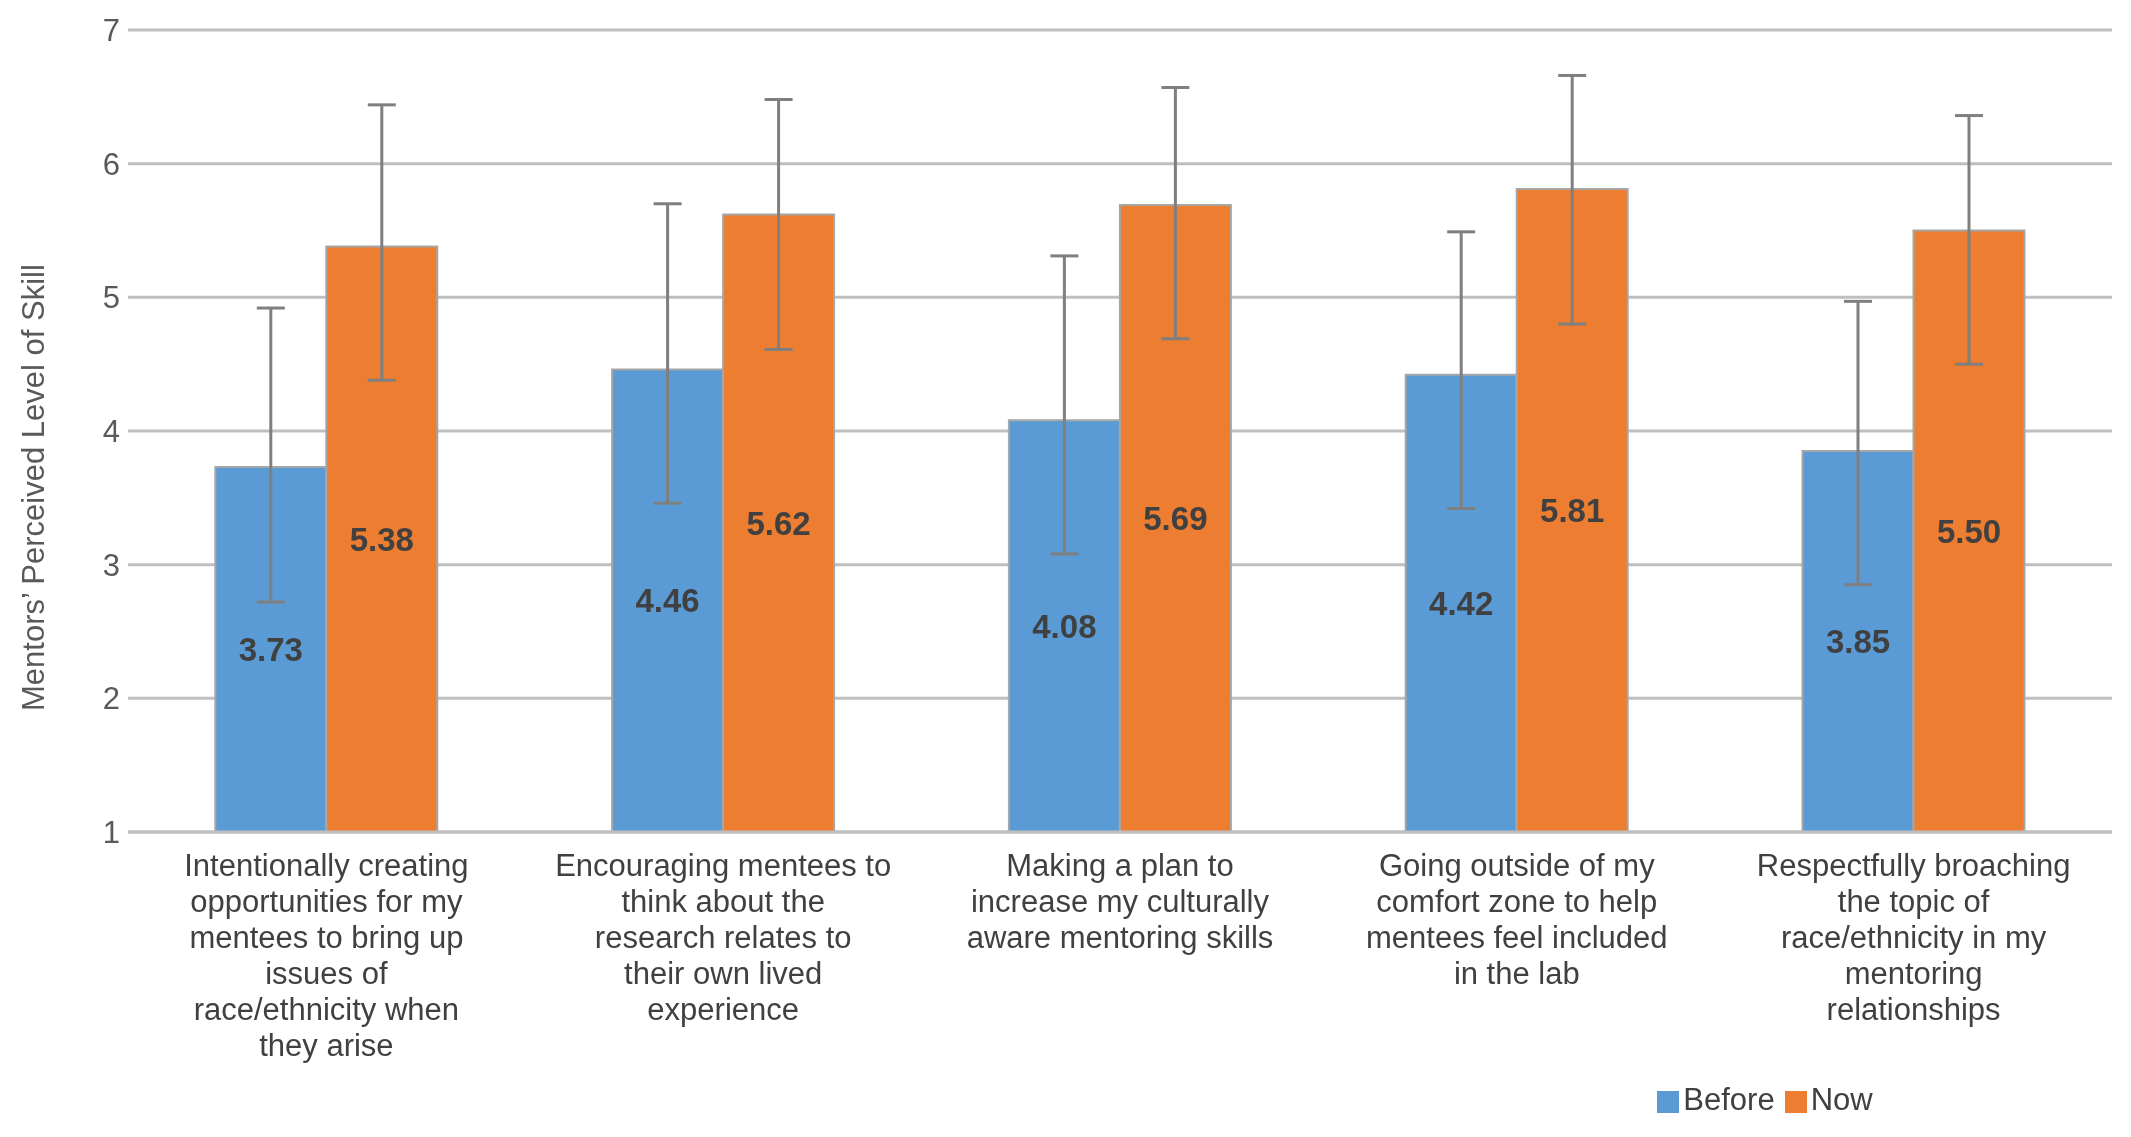  Describe the element at coordinates (1517, 919) in the screenshot. I see `x-tick-label: Going outside of my comfort zone to help mentees feel included in the lab` at that location.